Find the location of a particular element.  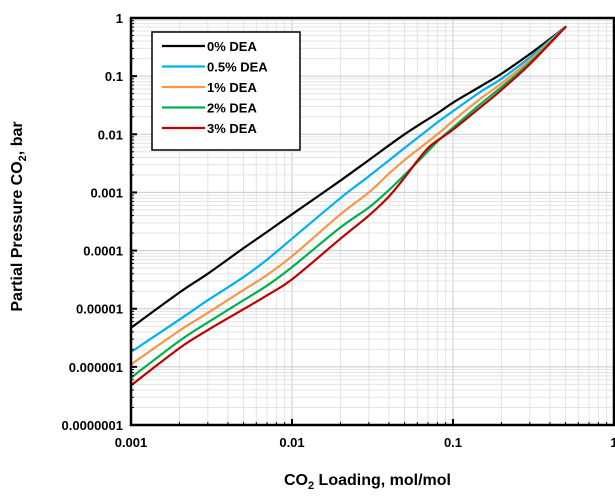

y-tick-label: 0.000001 is located at coordinates (96, 367).